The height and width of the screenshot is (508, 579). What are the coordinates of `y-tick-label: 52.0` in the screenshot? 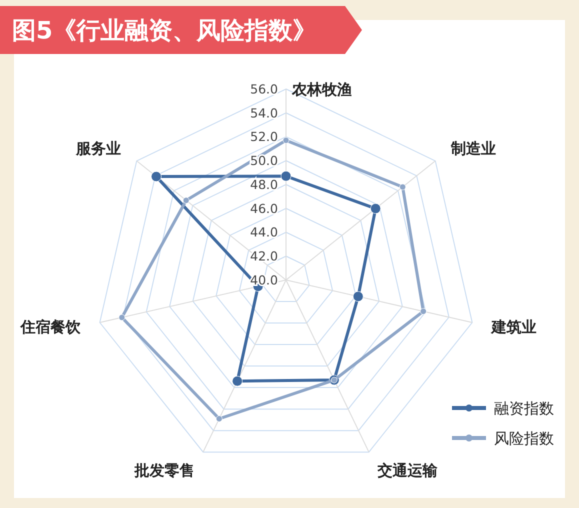 It's located at (264, 136).